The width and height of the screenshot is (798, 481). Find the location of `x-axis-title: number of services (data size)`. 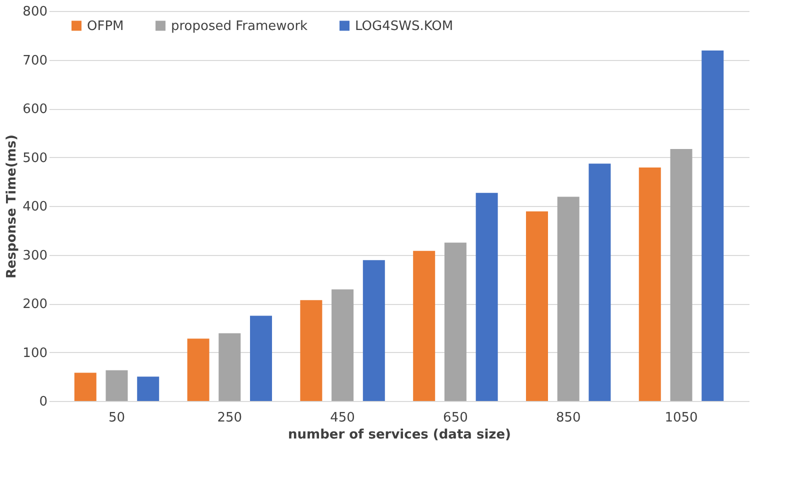

x-axis-title: number of services (data size) is located at coordinates (399, 435).